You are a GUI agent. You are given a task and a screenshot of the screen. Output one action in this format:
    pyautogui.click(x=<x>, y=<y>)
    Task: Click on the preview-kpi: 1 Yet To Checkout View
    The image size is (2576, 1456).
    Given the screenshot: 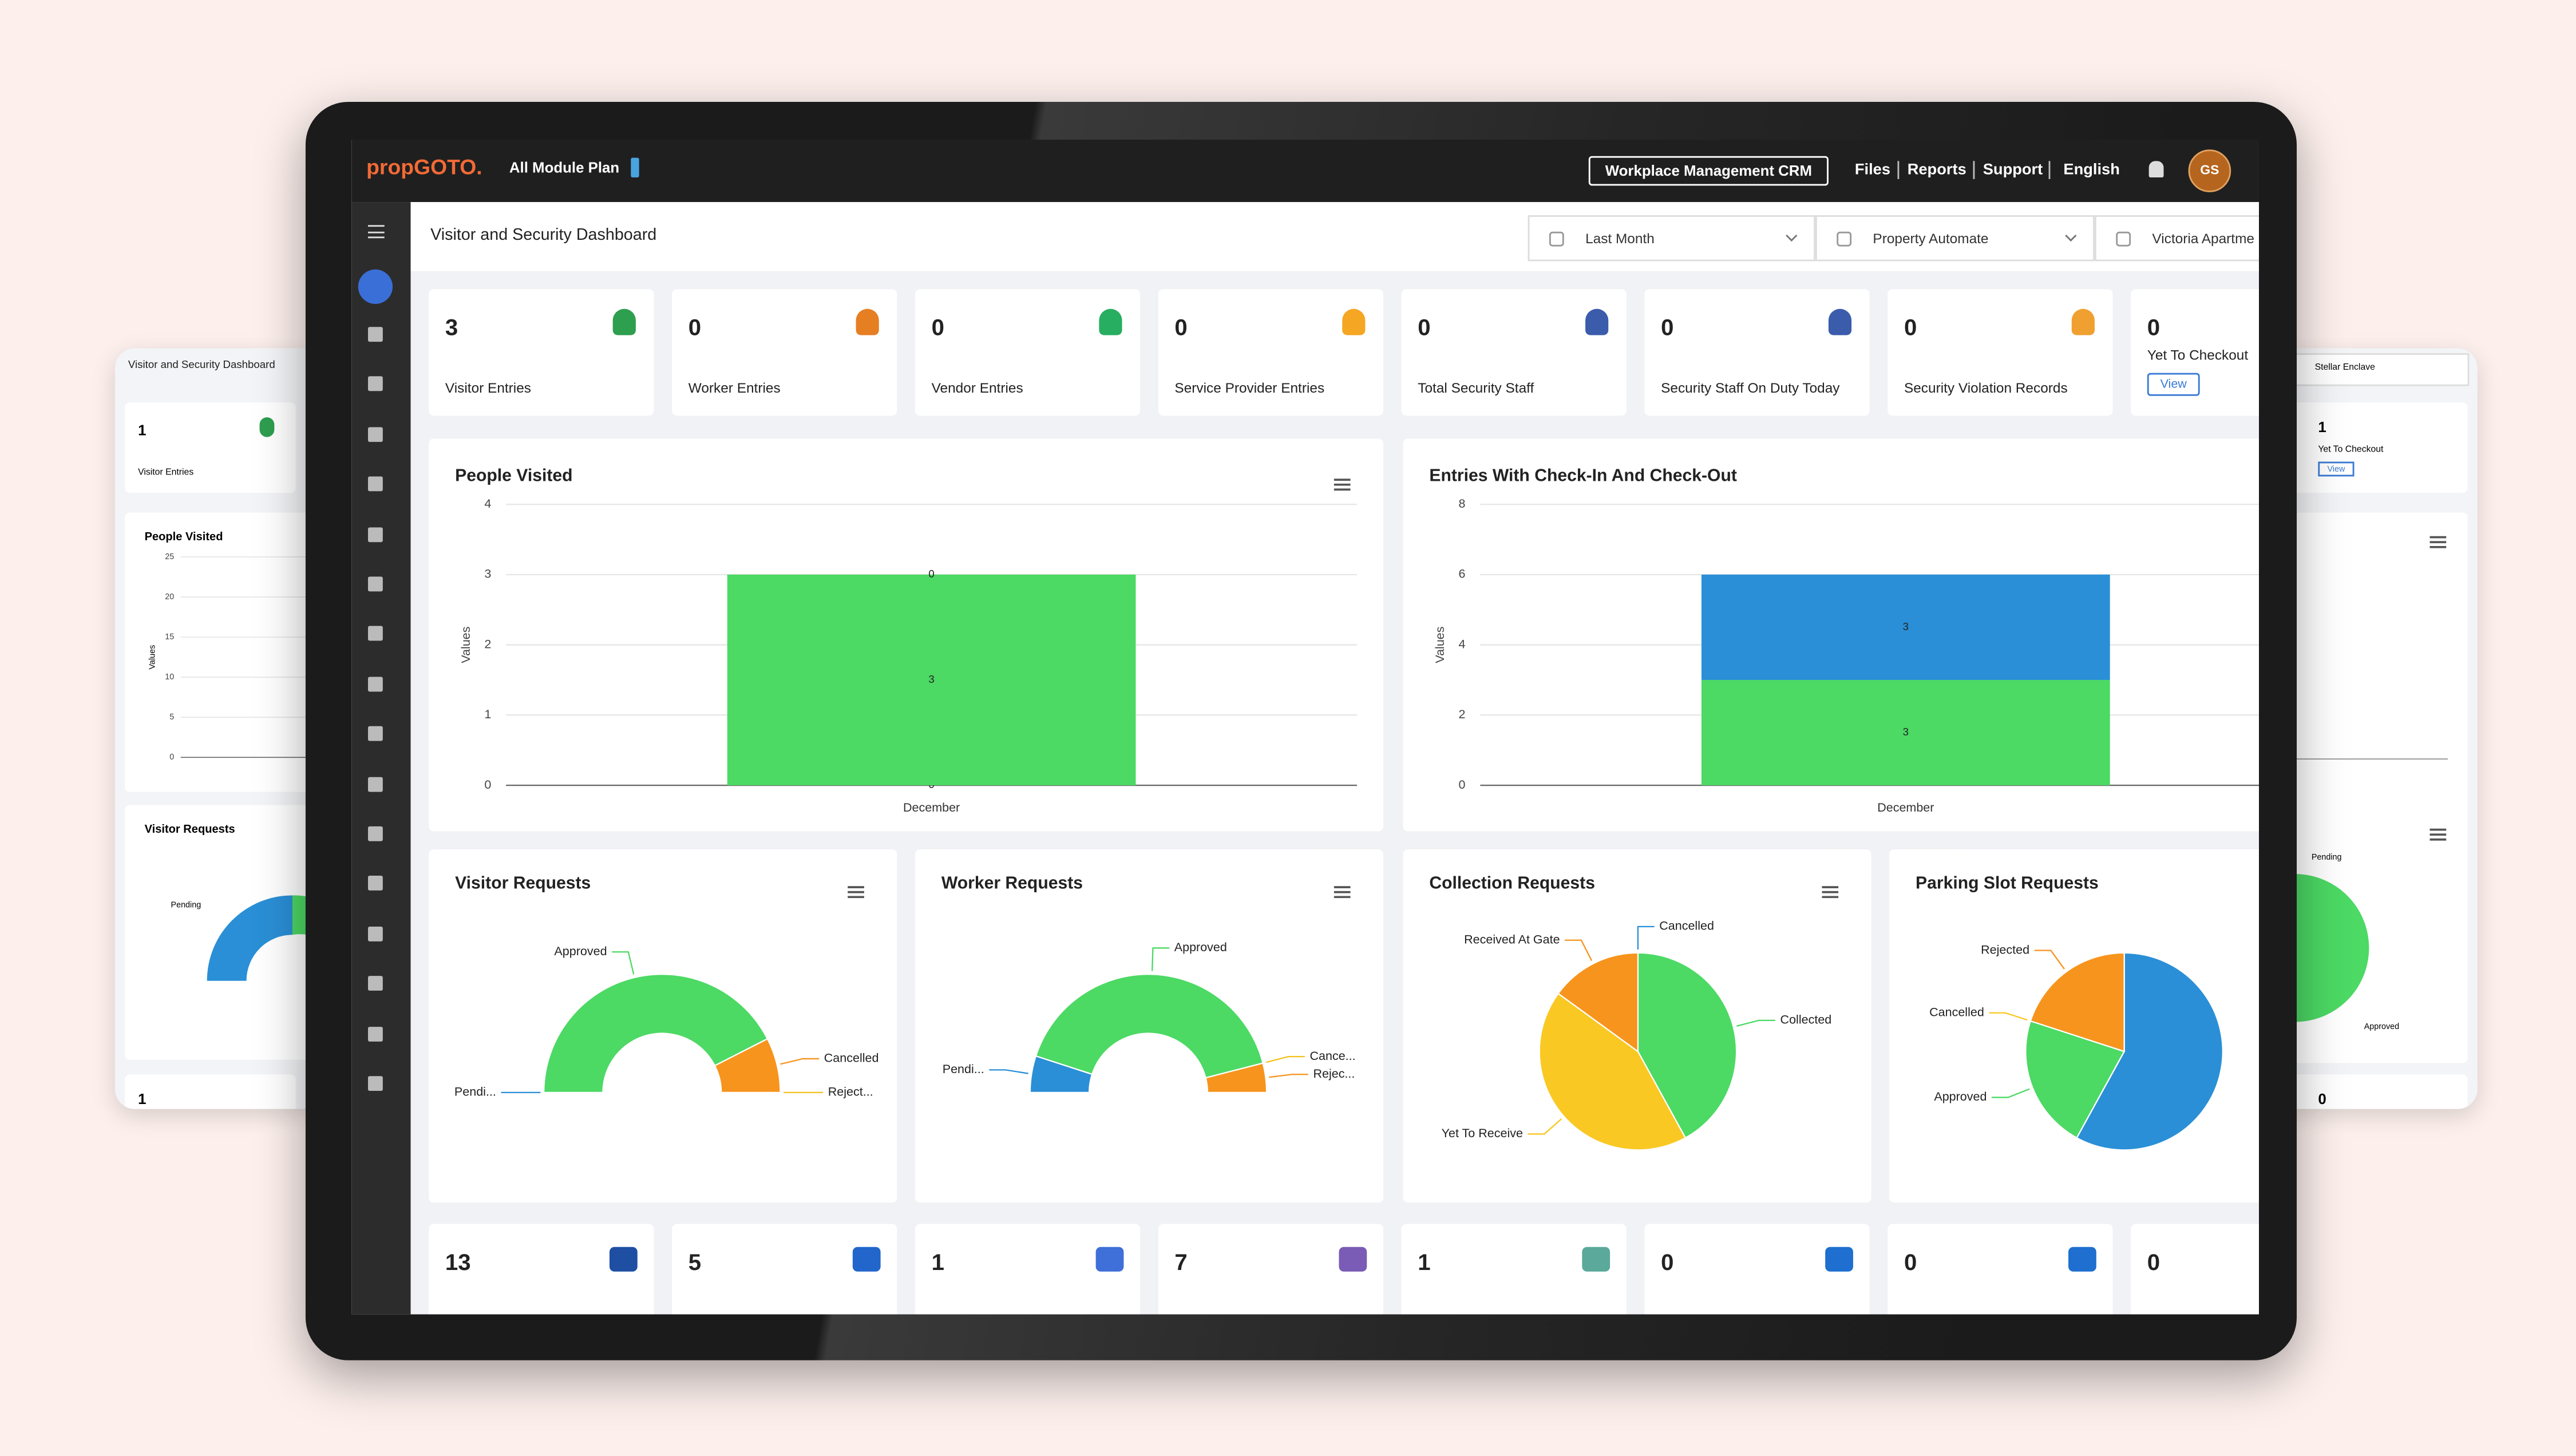 What is the action you would take?
    pyautogui.click(x=2371, y=447)
    